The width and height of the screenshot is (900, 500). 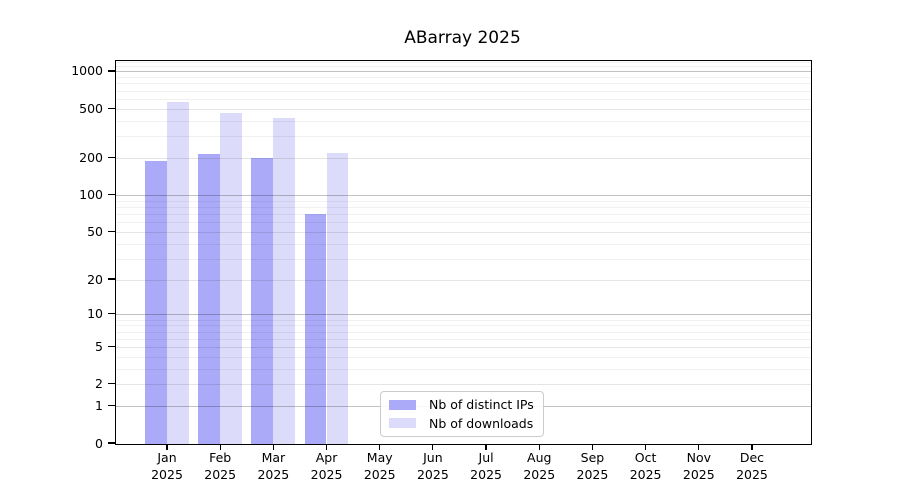 I want to click on y-tick-label: 50, so click(x=95, y=231).